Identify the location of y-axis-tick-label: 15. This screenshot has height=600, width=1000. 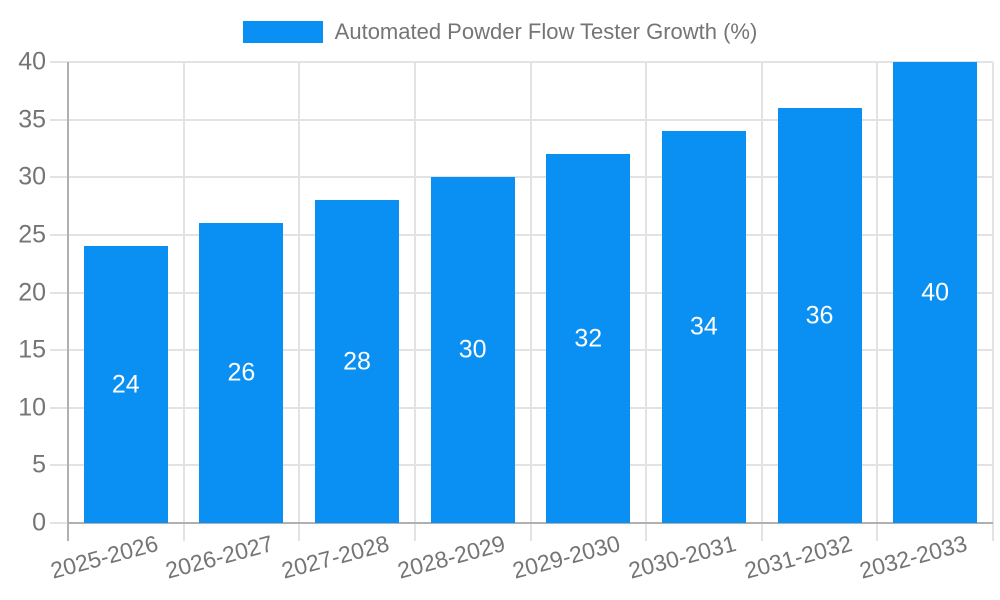
(32, 349).